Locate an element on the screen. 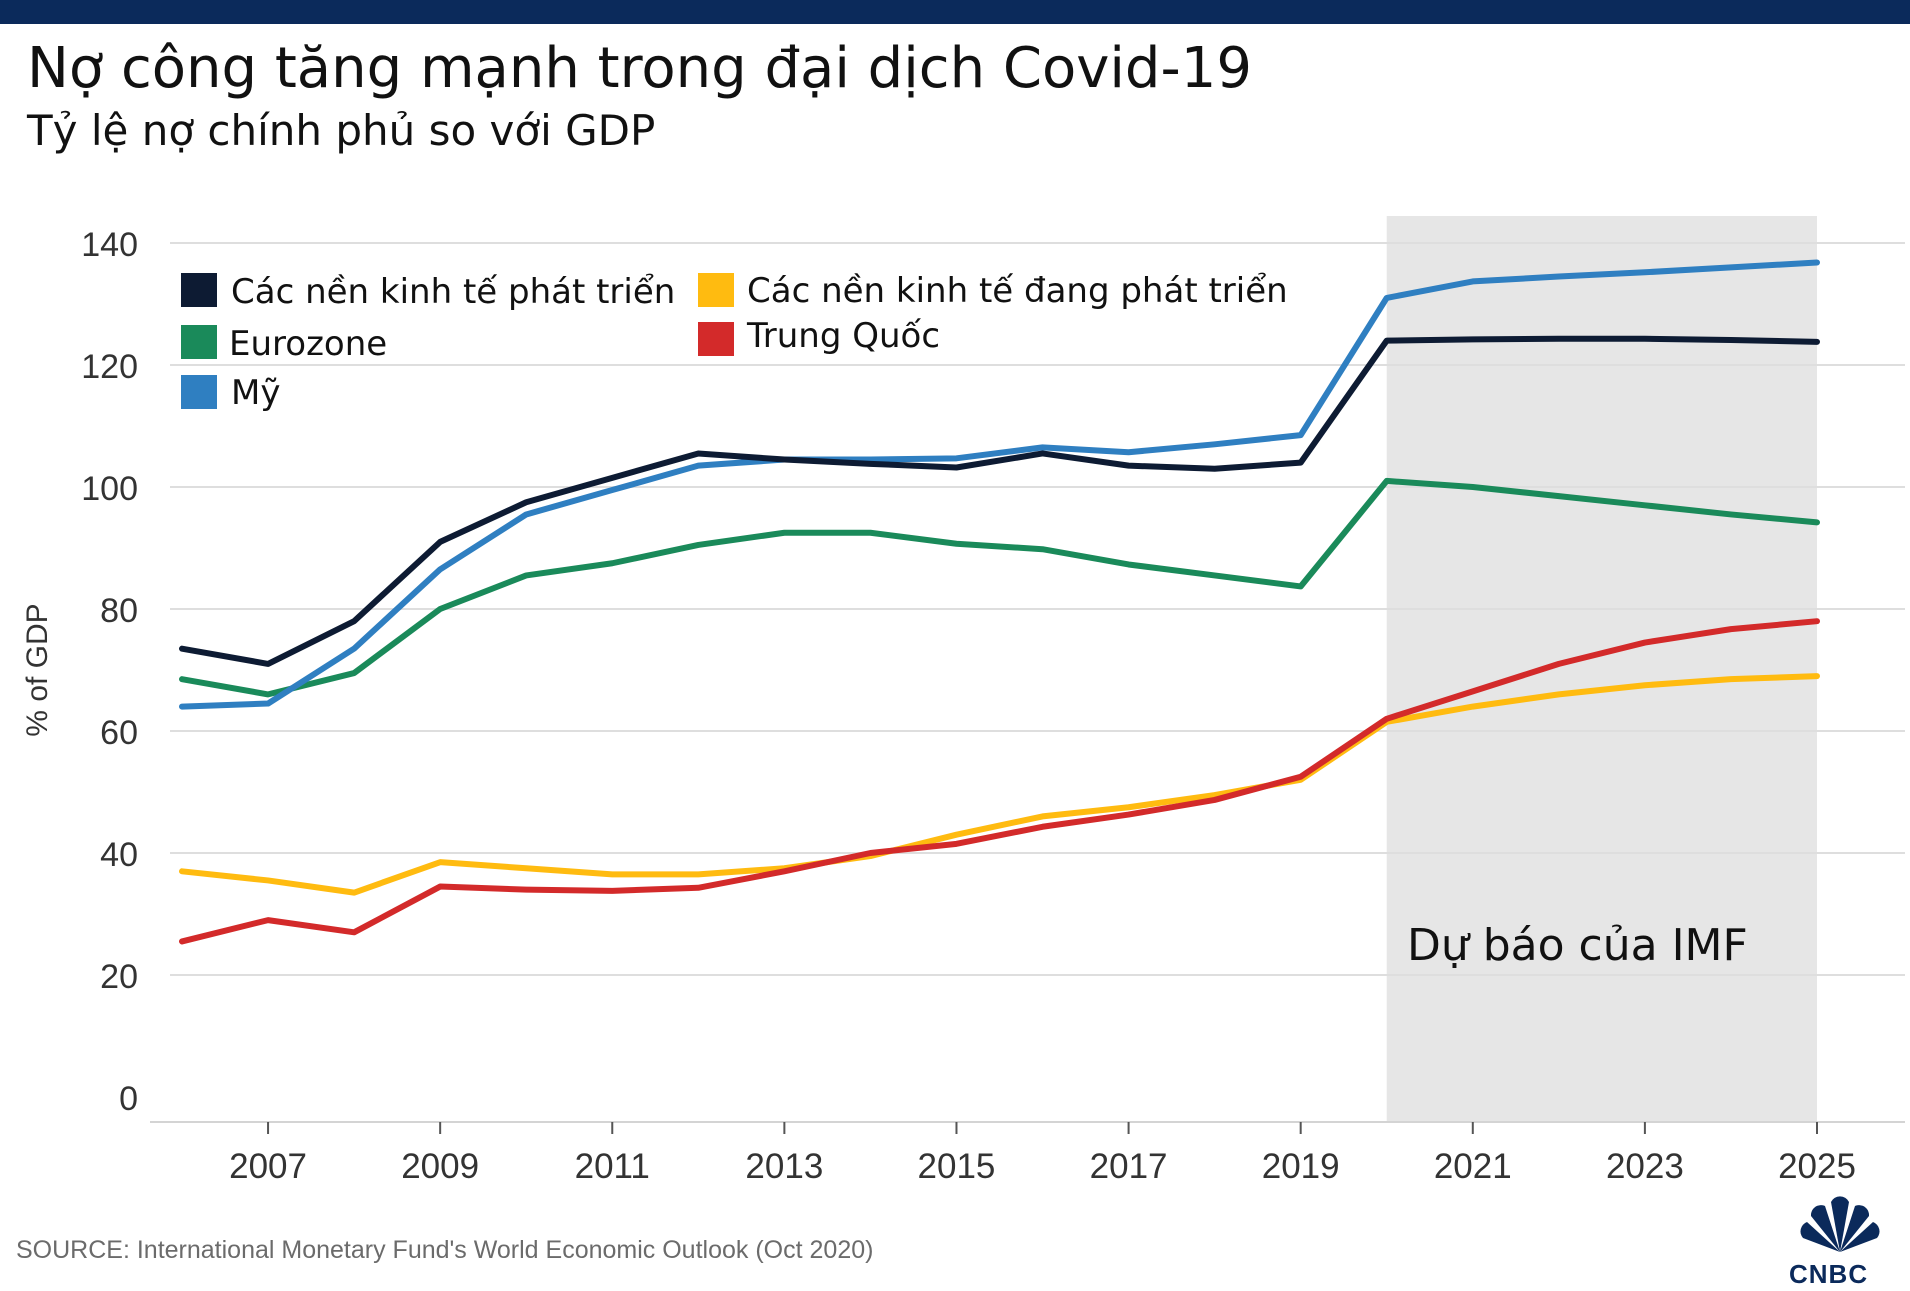  y-tick-label: 80 is located at coordinates (119, 611).